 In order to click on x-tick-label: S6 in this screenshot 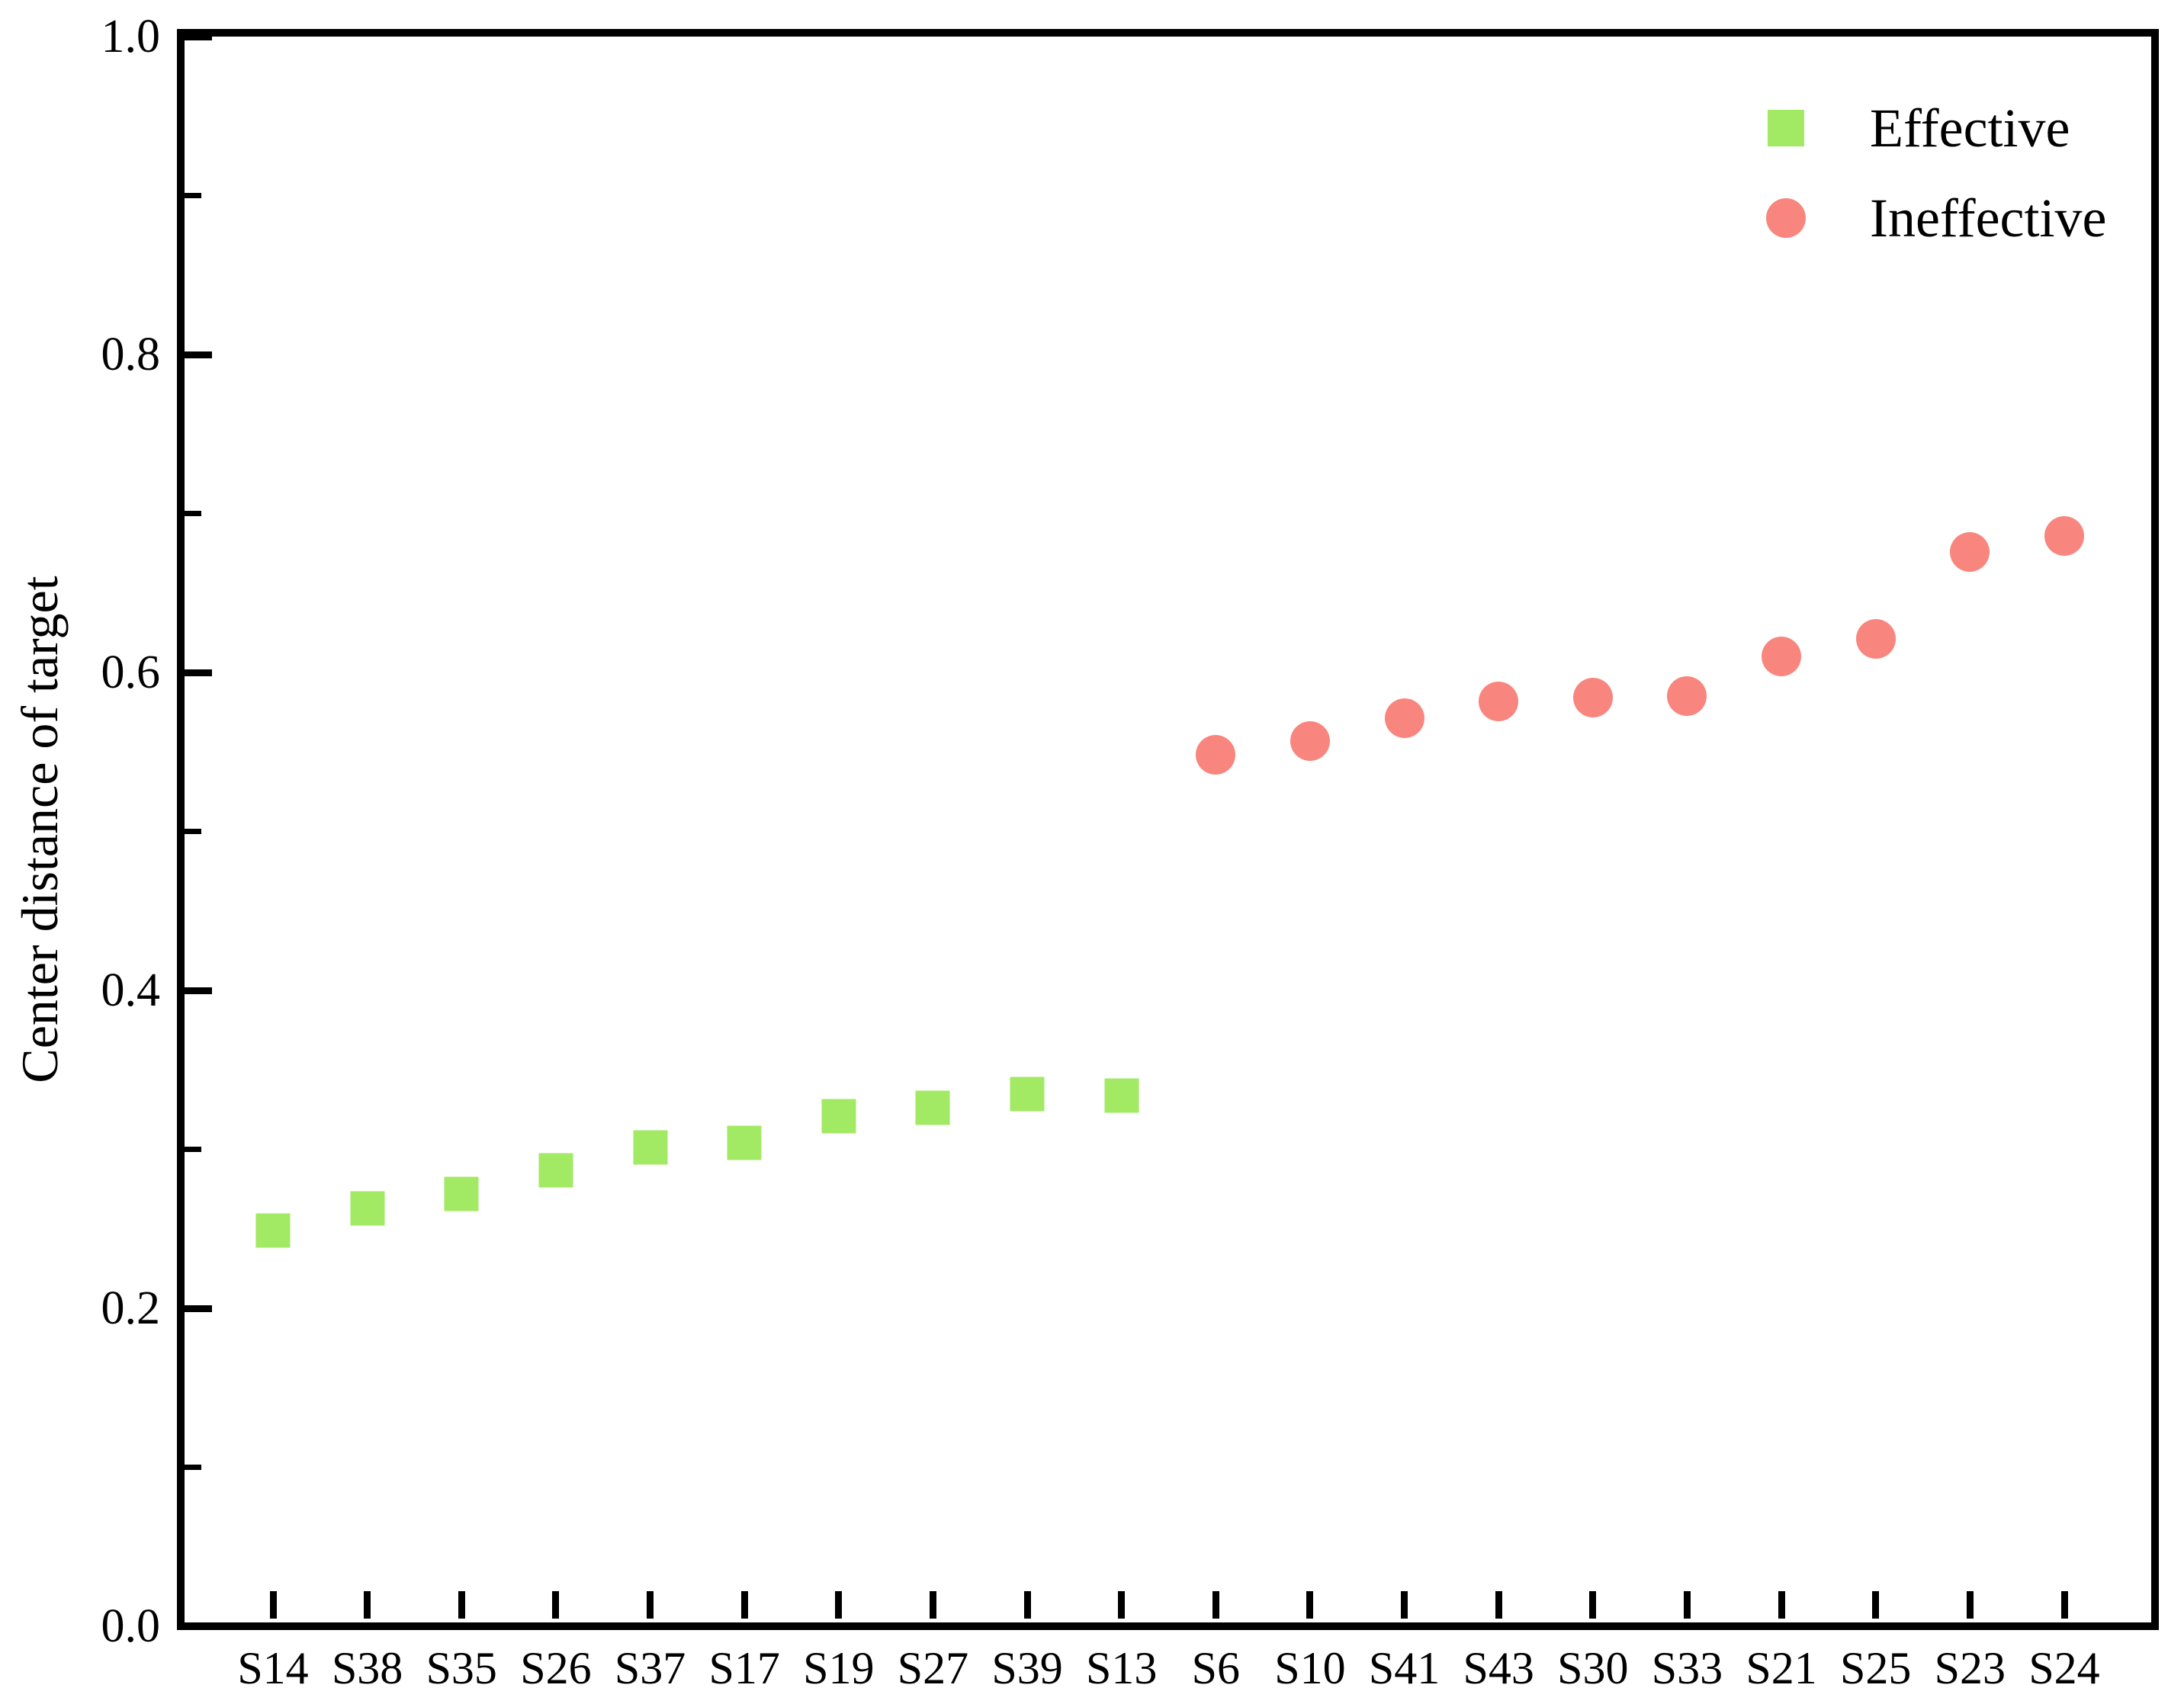, I will do `click(1215, 1668)`.